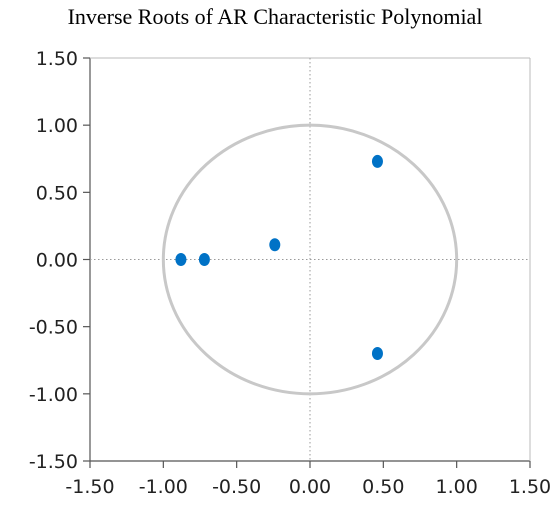  I want to click on y-tick-label: -0.50, so click(53, 328).